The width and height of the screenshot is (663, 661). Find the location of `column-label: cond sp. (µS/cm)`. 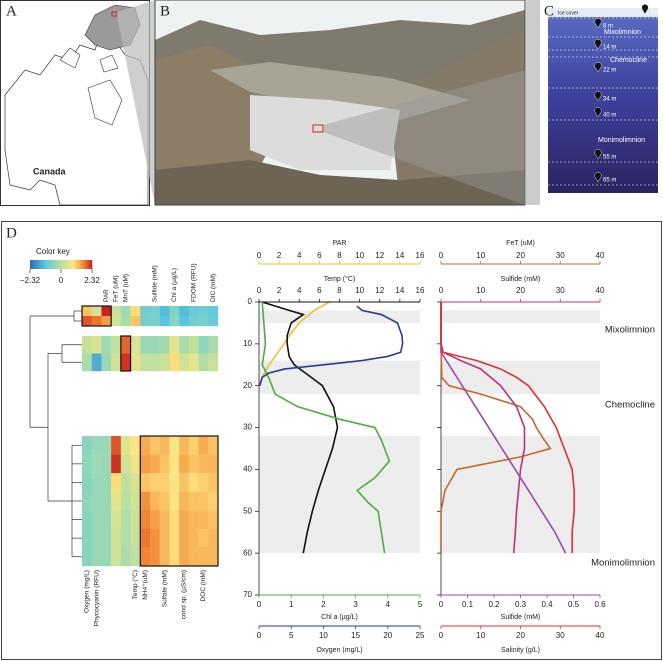

column-label: cond sp. (µS/cm) is located at coordinates (184, 594).